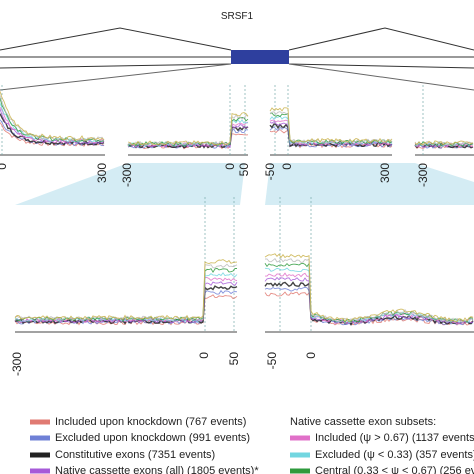  Describe the element at coordinates (394, 469) in the screenshot. I see `legend-label: Central (0.33 < ψ < 0.67) (256 events)` at that location.